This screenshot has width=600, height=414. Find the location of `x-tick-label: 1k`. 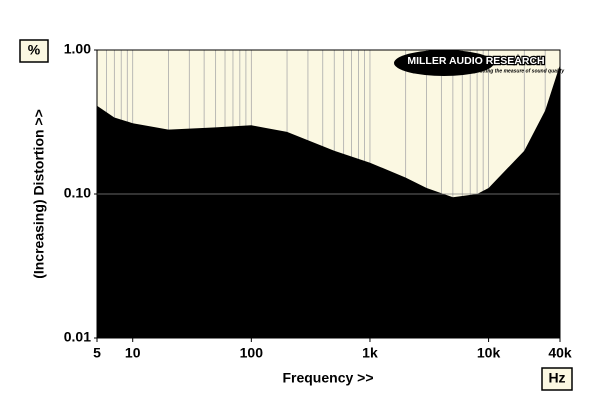

x-tick-label: 1k is located at coordinates (370, 353).